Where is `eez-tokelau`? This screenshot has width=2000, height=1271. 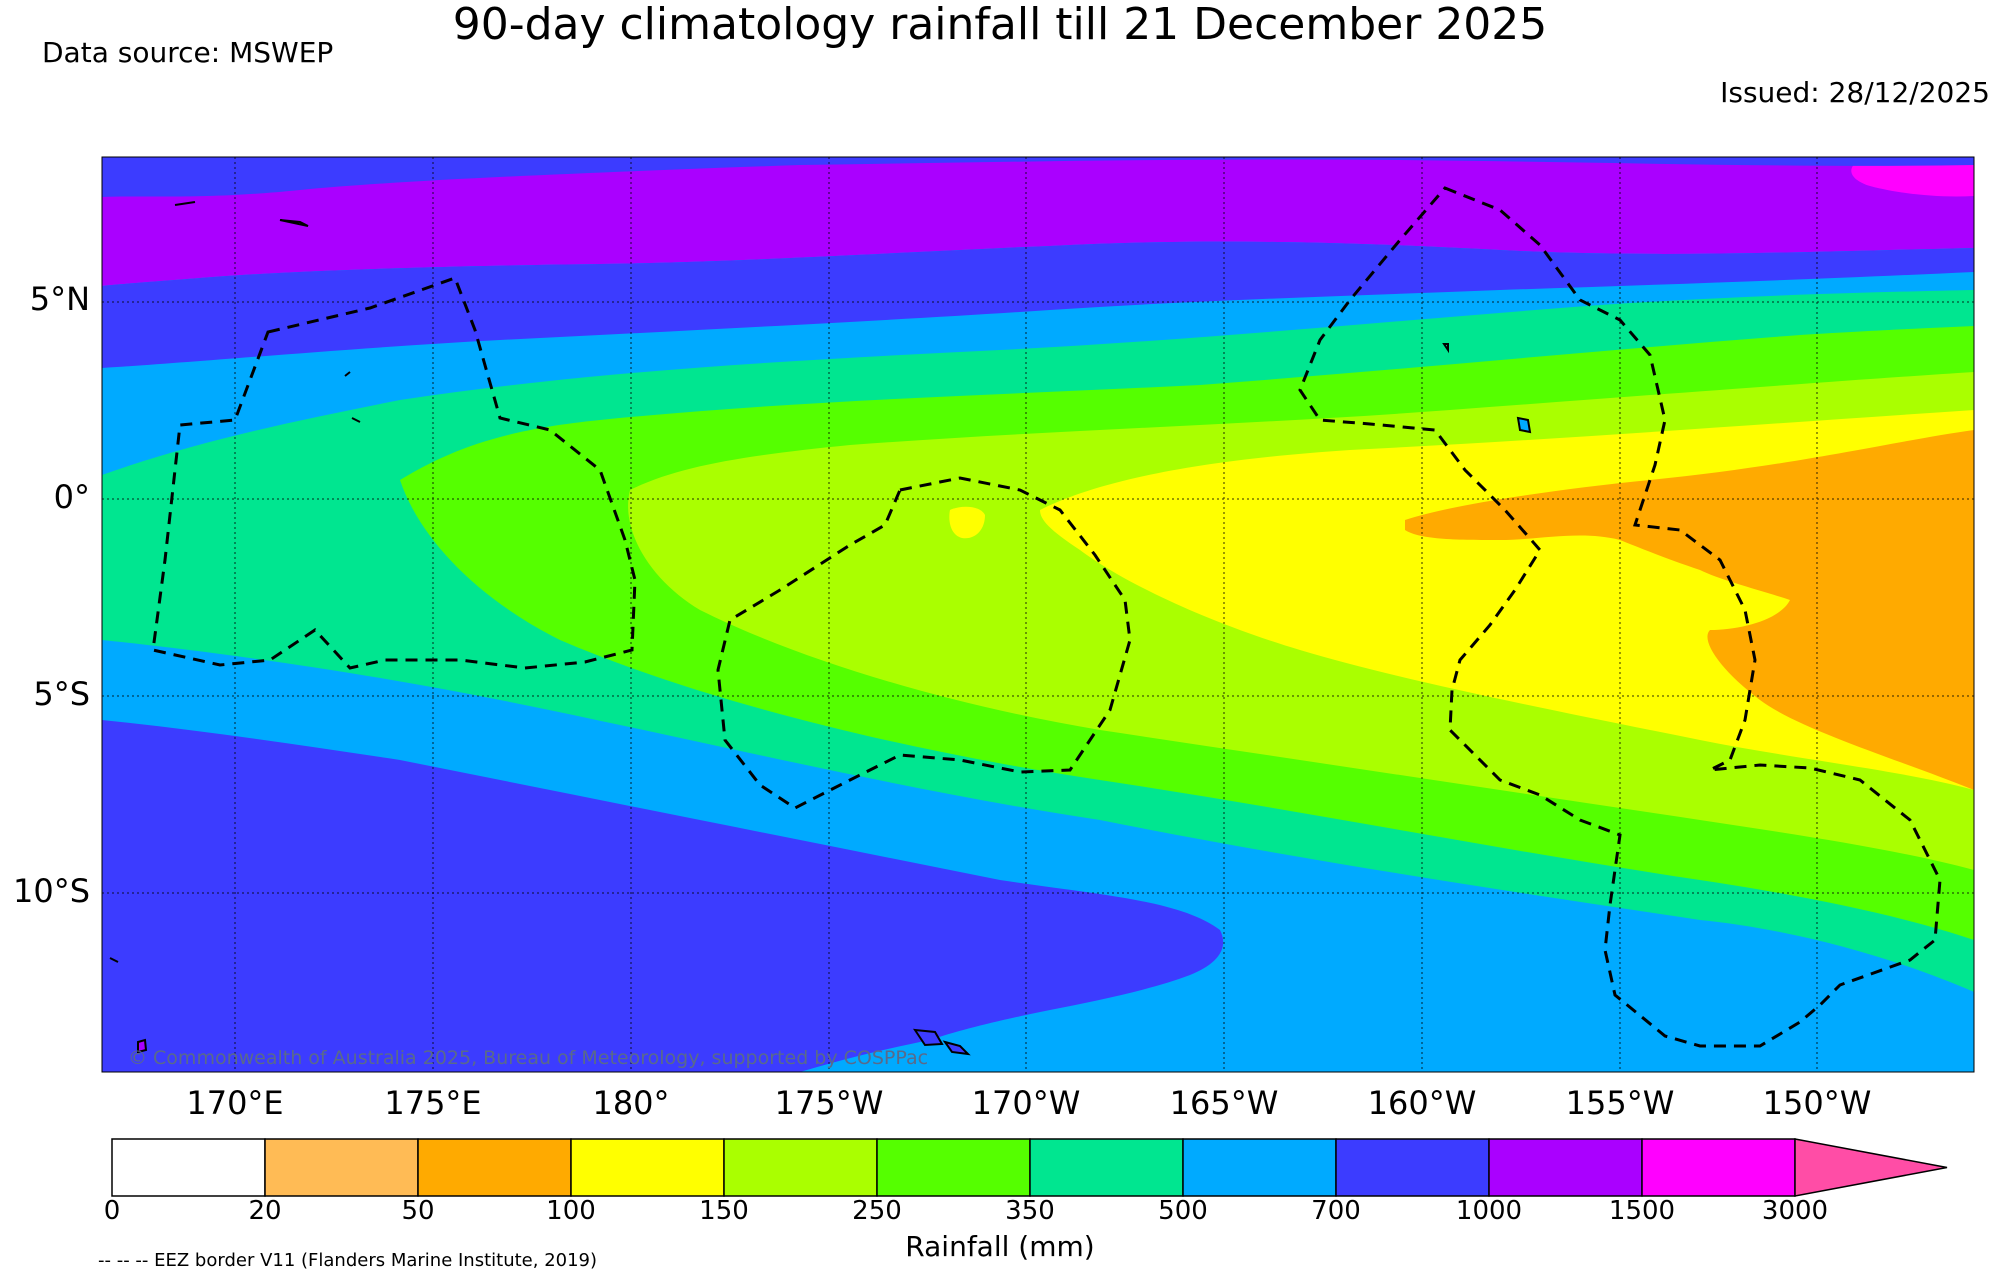
eez-tokelau is located at coordinates (924, 643).